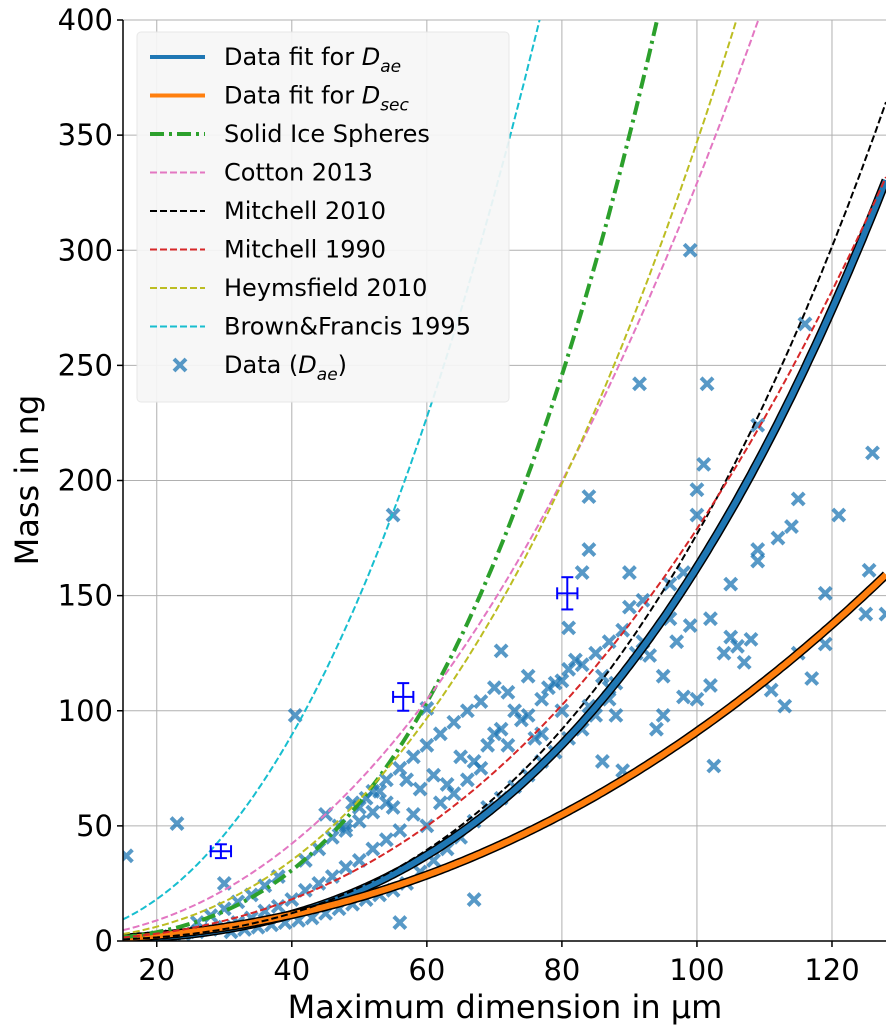 This screenshot has width=886, height=1025. I want to click on legend-label: Solid Ice Spheres, so click(327, 134).